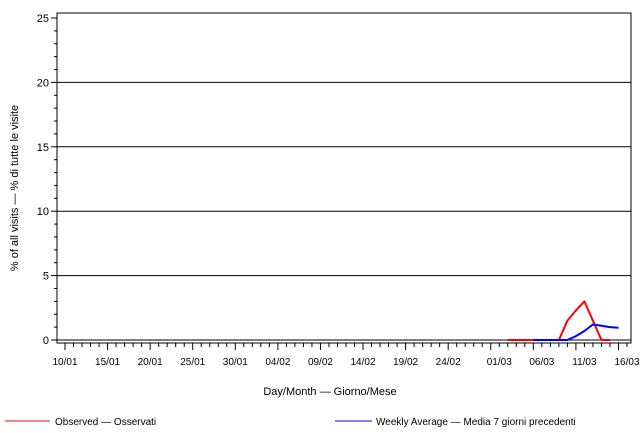  Describe the element at coordinates (541, 362) in the screenshot. I see `x-tick-label-06-03: 06/03` at that location.